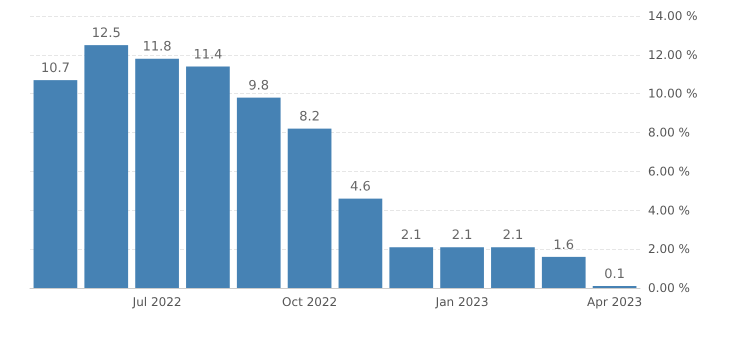  I want to click on data-label: 4.6, so click(360, 187).